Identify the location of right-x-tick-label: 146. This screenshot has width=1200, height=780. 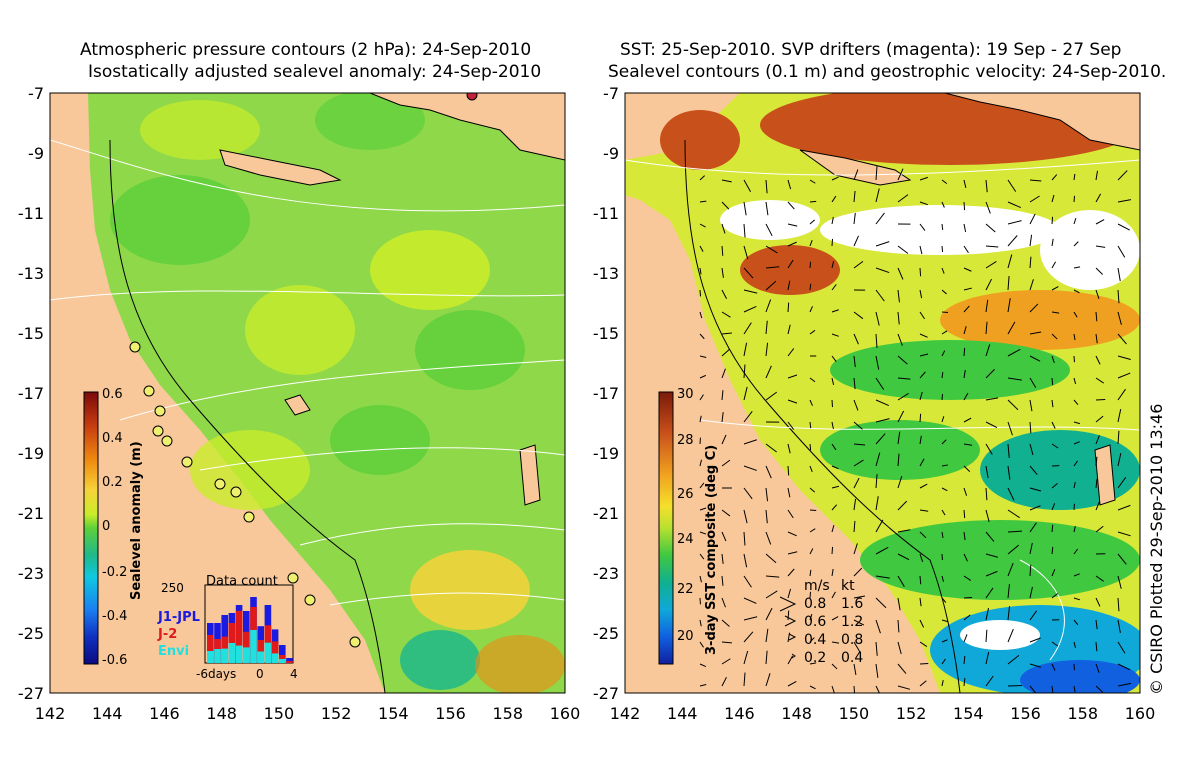
(739, 713).